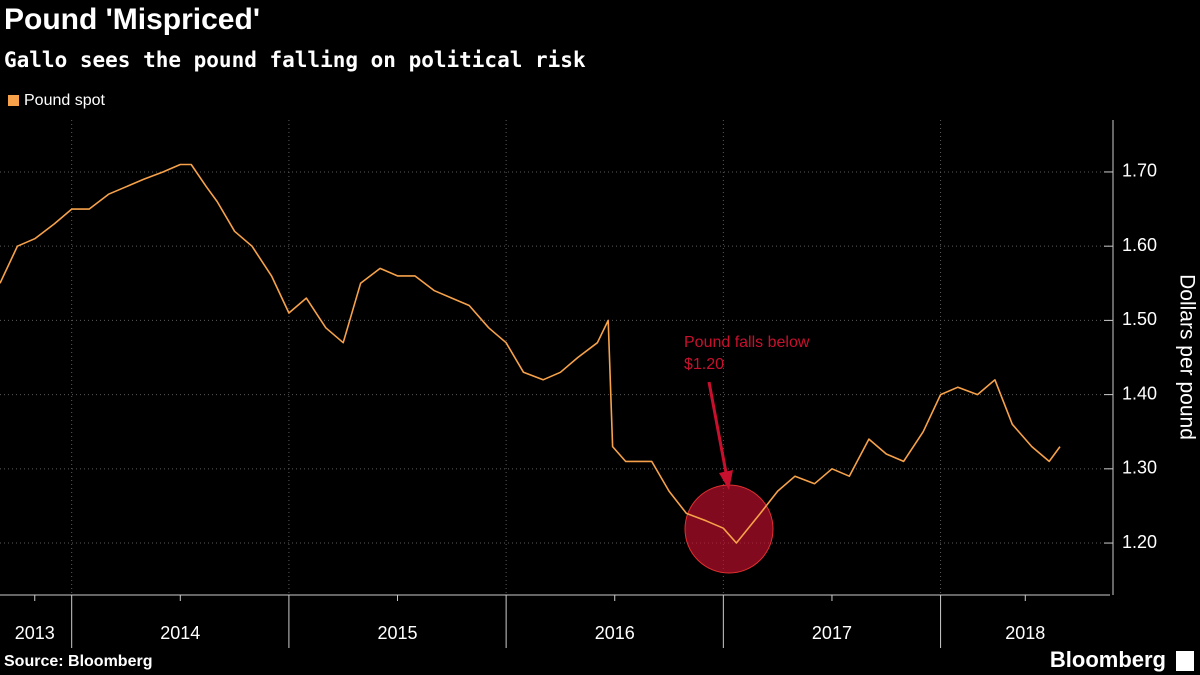 This screenshot has height=675, width=1200. I want to click on annotation-text: $1.20, so click(704, 364).